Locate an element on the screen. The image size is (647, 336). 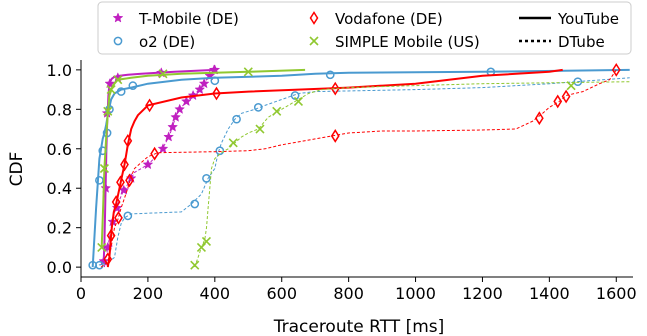
y-tick-label: 0.2 is located at coordinates (59, 228).